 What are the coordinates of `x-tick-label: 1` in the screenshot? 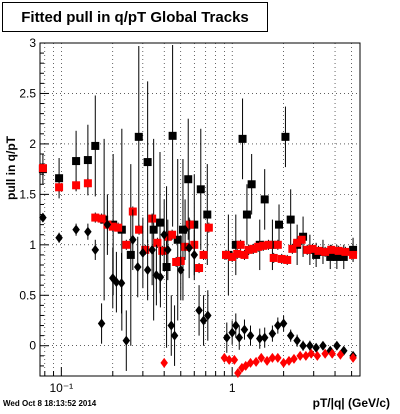 It's located at (232, 388).